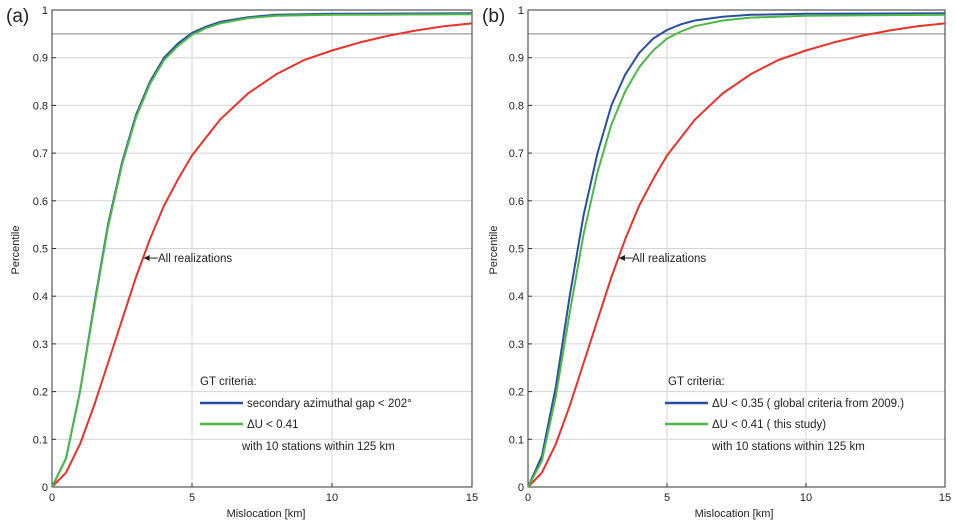 Image resolution: width=956 pixels, height=523 pixels. I want to click on panel-a-xlabel: Mislocation [km], so click(266, 514).